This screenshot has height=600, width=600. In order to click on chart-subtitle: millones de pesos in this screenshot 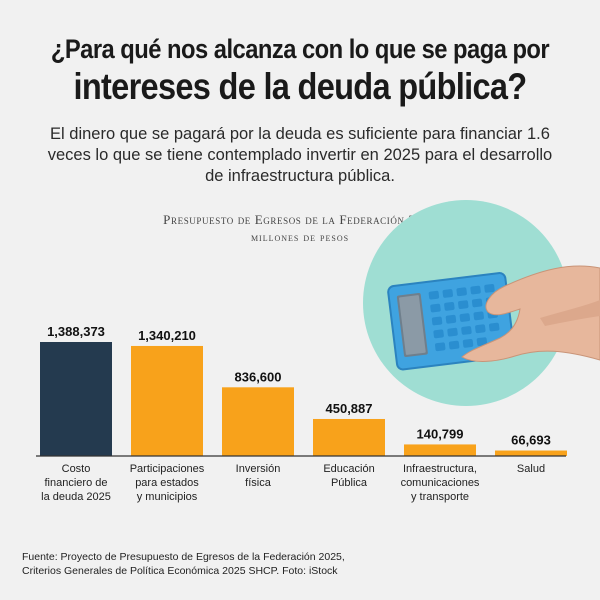, I will do `click(300, 237)`.